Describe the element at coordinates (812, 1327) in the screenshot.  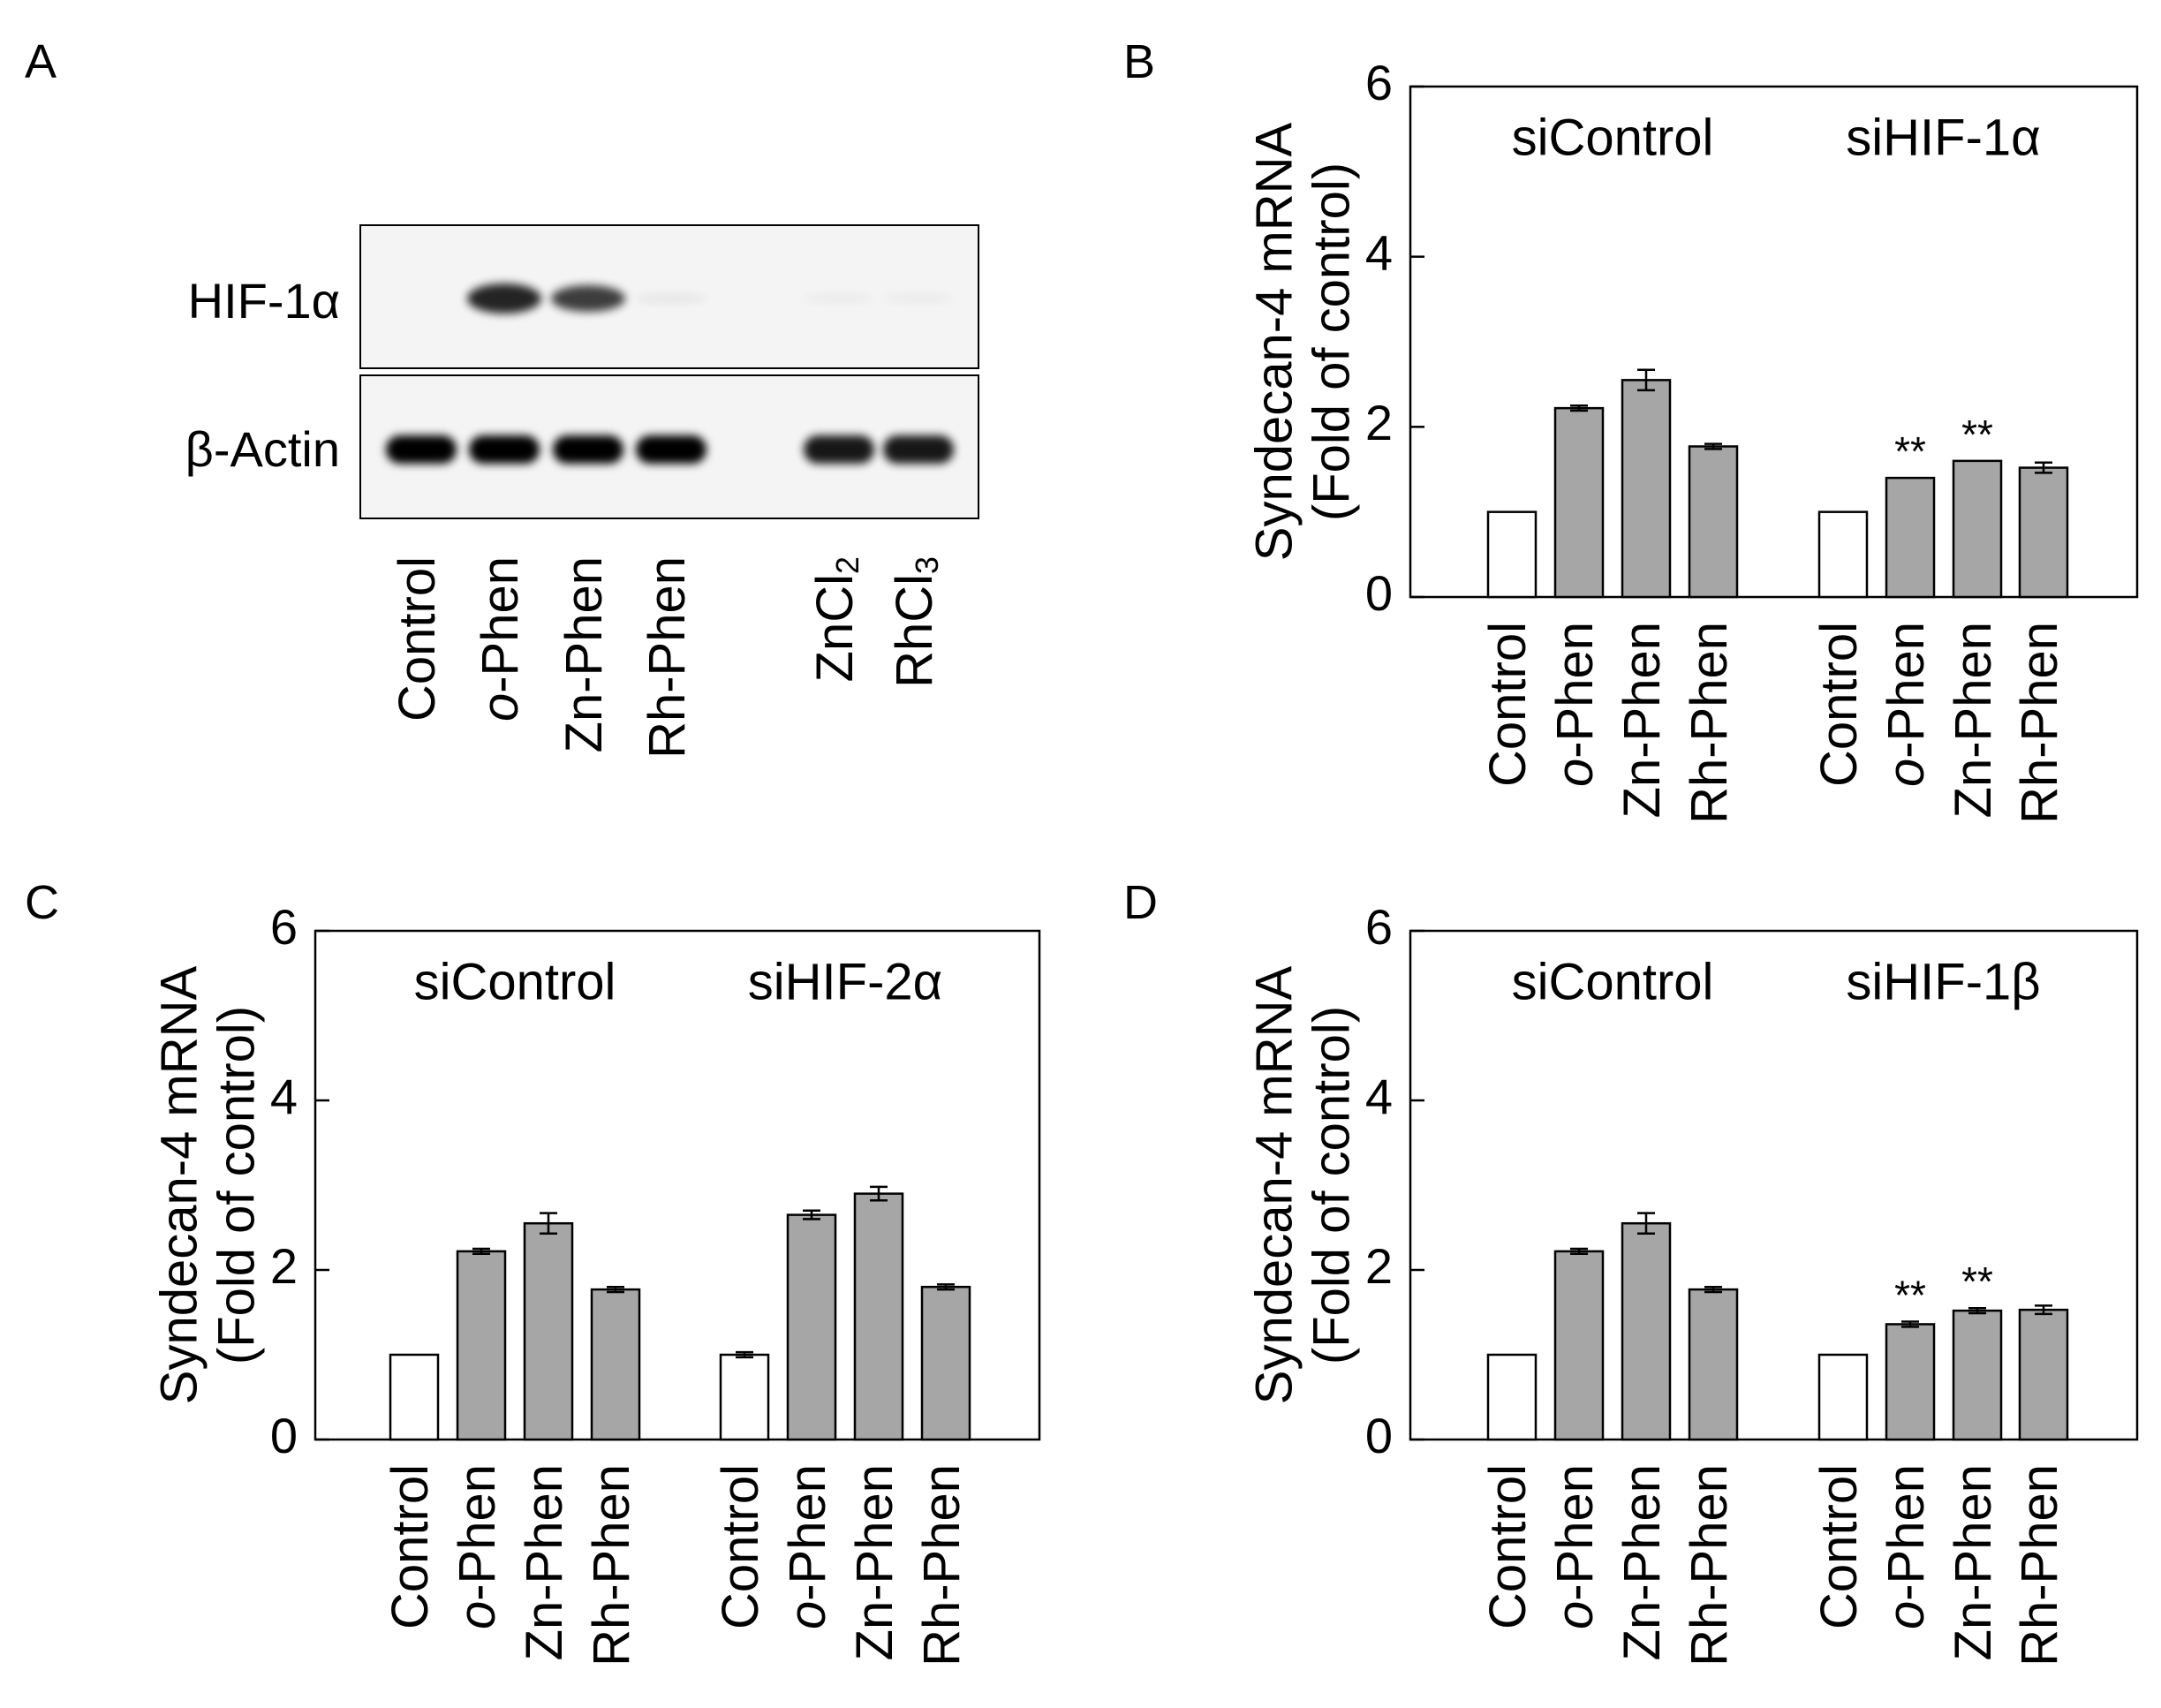
I see `bar-sihif-2-o-phen` at that location.